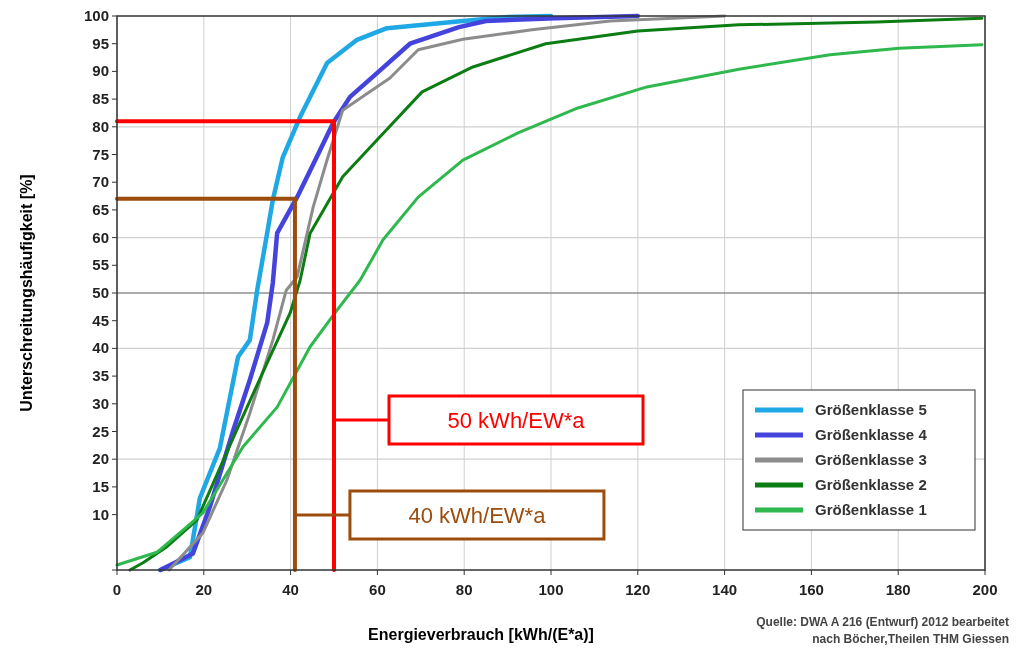  What do you see at coordinates (464, 589) in the screenshot?
I see `x-tick-label: 80` at bounding box center [464, 589].